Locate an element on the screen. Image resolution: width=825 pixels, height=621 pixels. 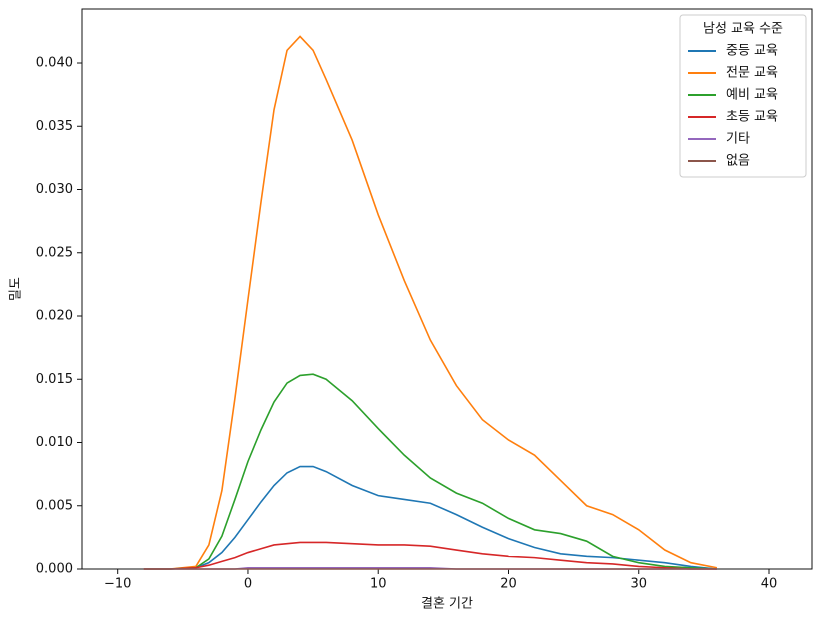
y-tick-label: 0.015 is located at coordinates (54, 379).